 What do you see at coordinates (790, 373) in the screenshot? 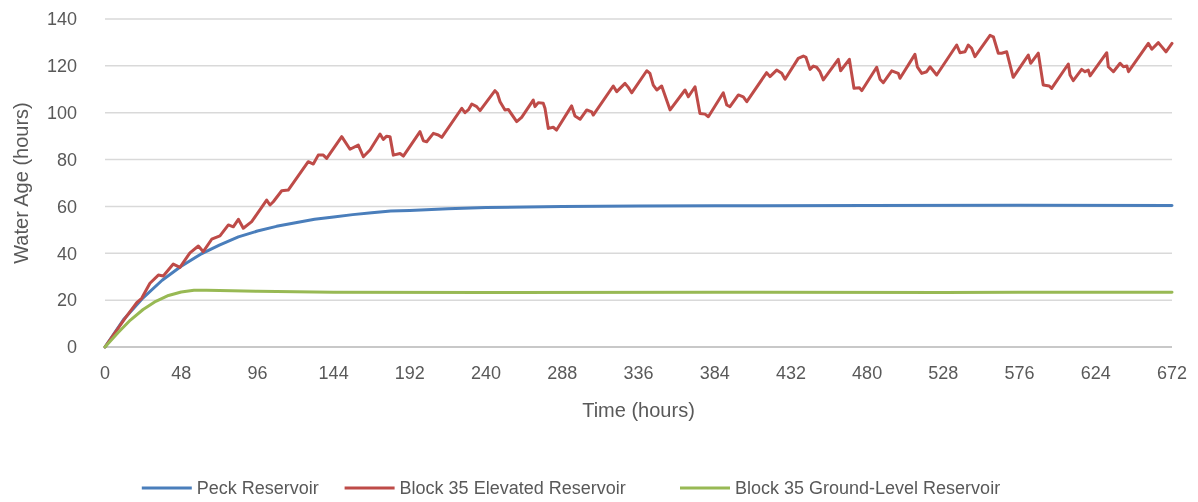
I see `x-tick-label: 432` at bounding box center [790, 373].